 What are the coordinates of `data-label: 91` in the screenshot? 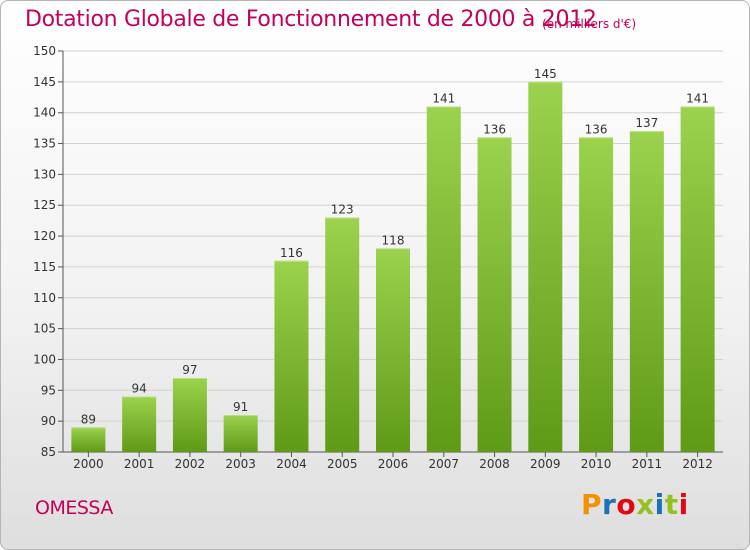 It's located at (240, 407).